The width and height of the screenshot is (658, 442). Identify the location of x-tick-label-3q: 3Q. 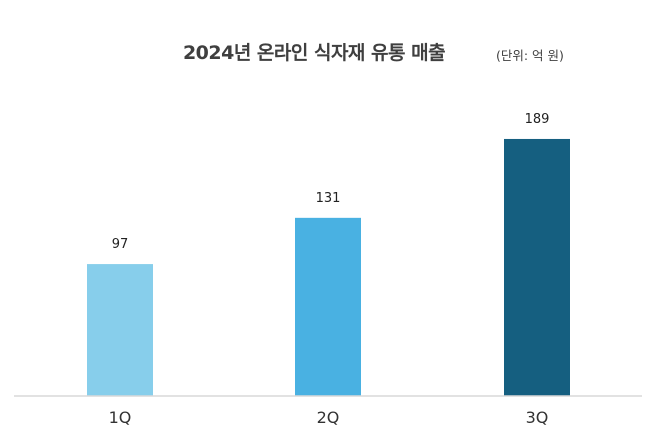
(537, 417).